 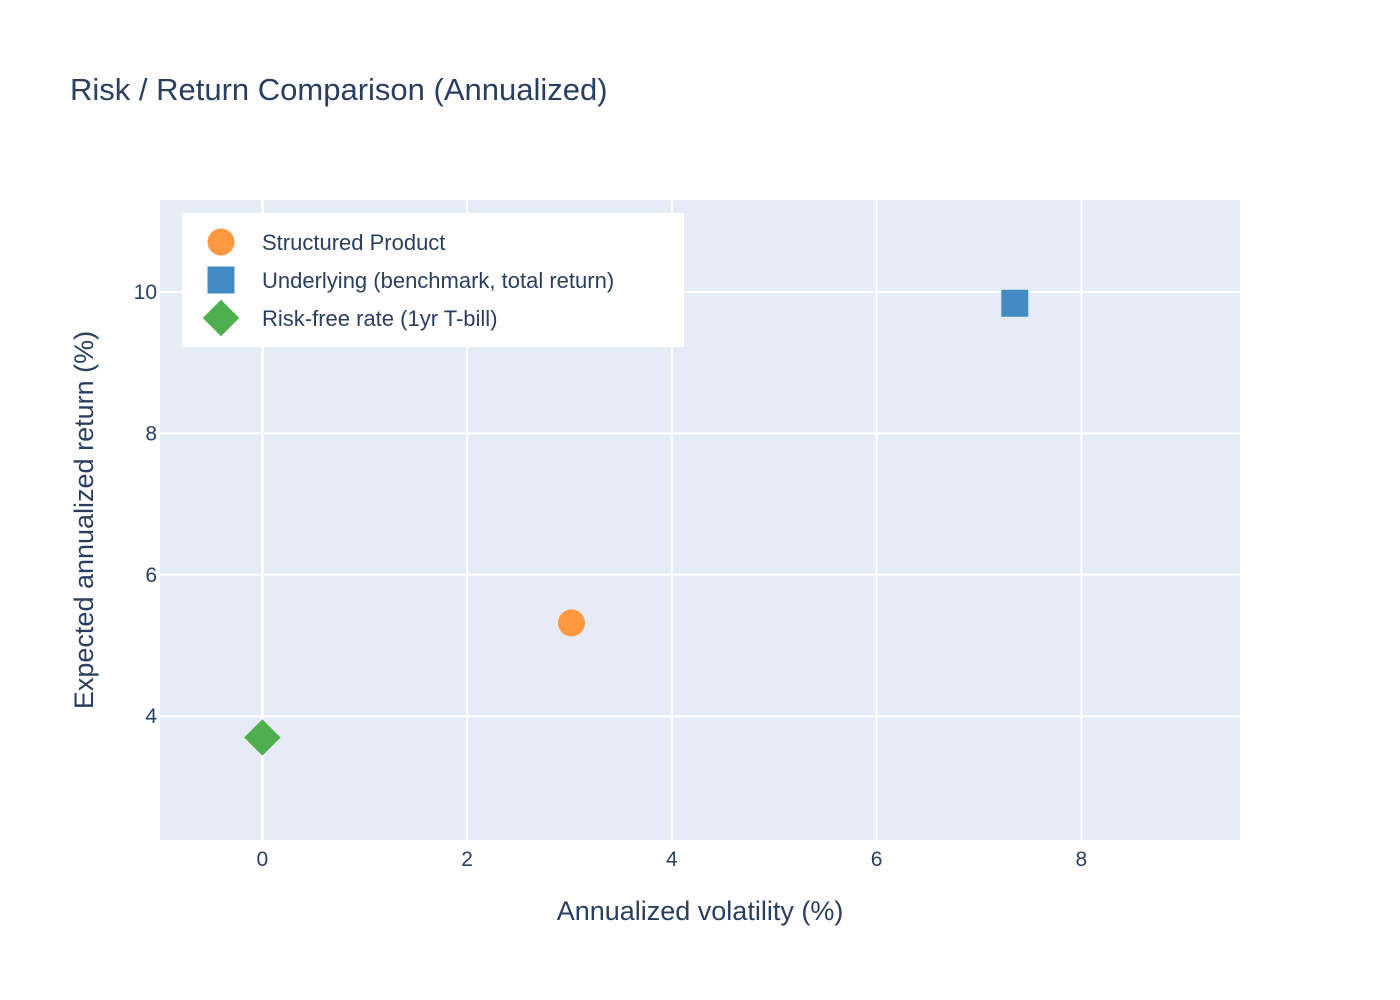 I want to click on y-tick-label: 4, so click(x=151, y=716).